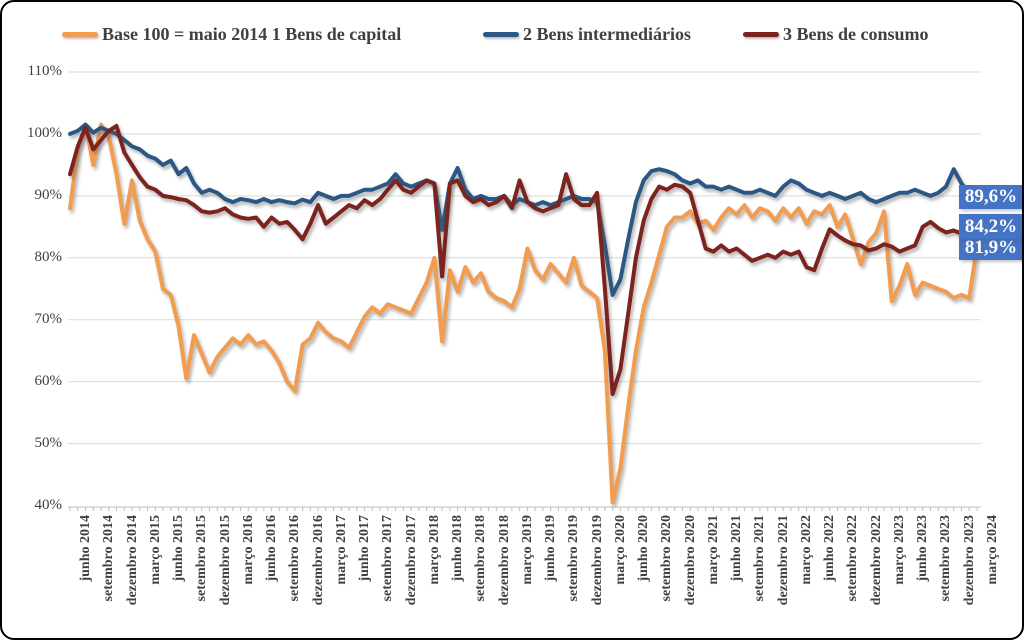 The image size is (1024, 640). Describe the element at coordinates (992, 550) in the screenshot. I see `x-tick-label: março 2024` at that location.